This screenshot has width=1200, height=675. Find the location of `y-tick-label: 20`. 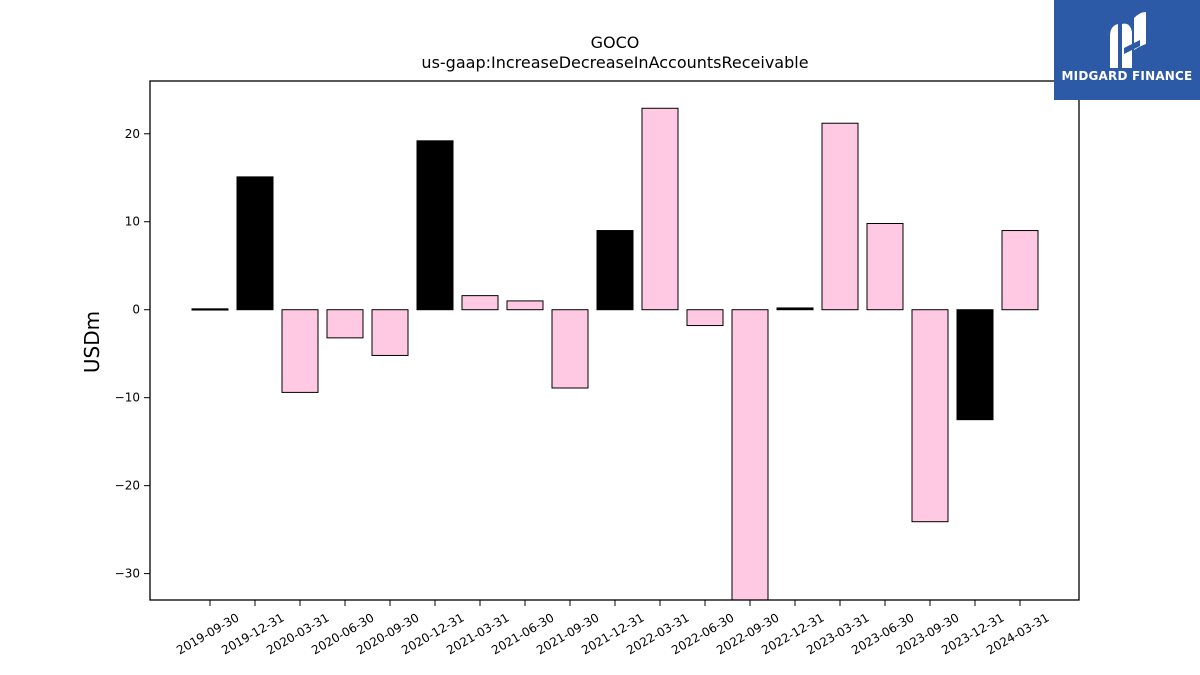

y-tick-label: 20 is located at coordinates (132, 134).